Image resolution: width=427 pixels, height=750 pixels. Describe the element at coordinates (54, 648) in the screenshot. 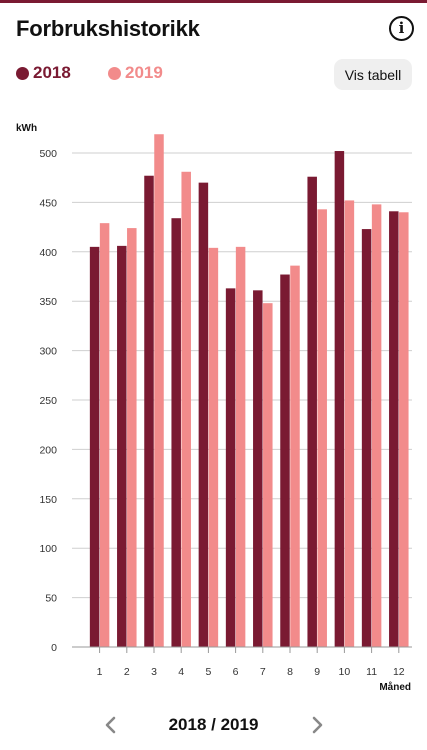

I see `y-tick-label-0: 0` at that location.